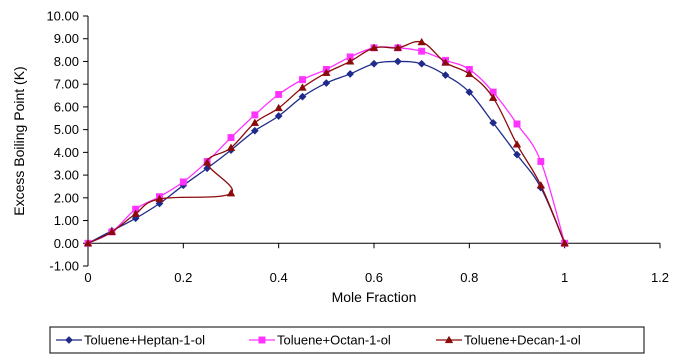 This screenshot has width=678, height=362. I want to click on legend-item: Toluene+Octan-1-ol, so click(320, 340).